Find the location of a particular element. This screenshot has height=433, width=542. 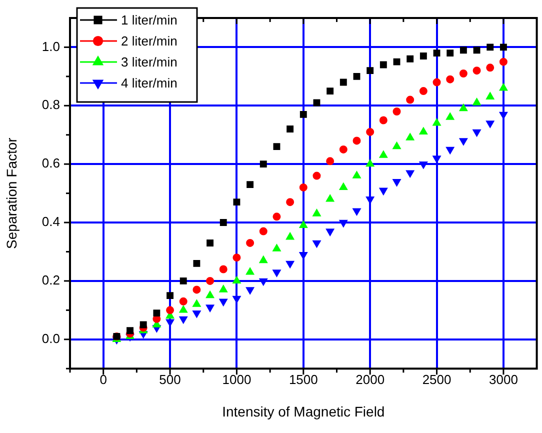

legend-label: 3 liter/min is located at coordinates (149, 62).